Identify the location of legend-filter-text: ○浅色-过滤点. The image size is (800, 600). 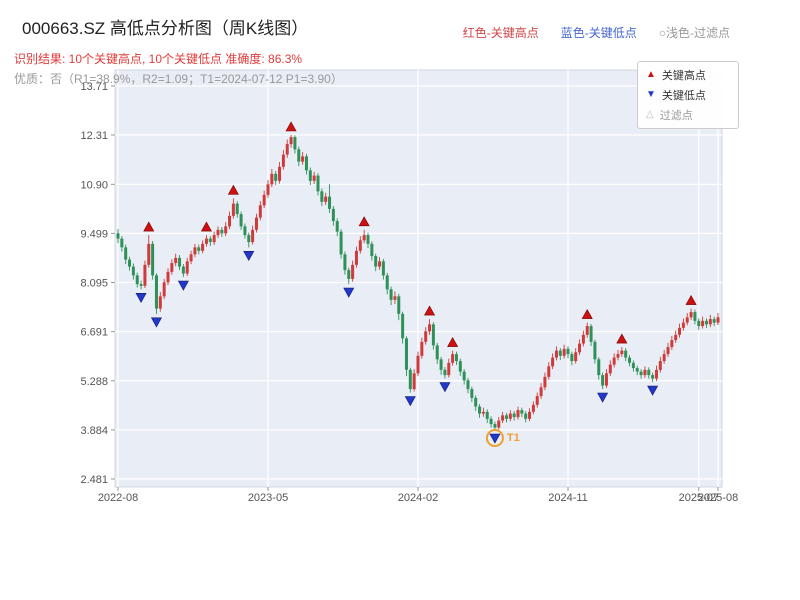
(694, 33).